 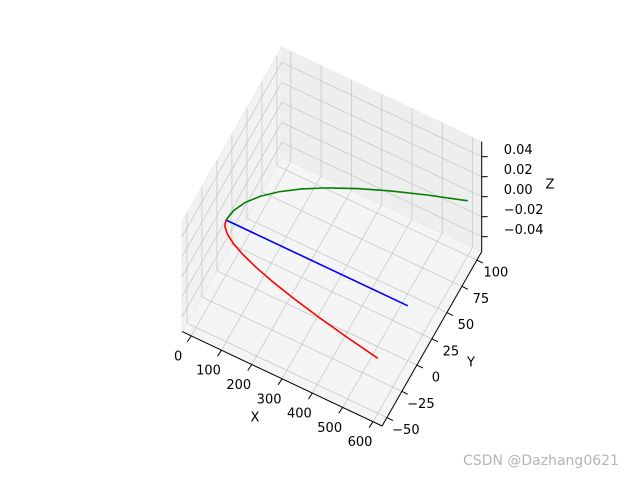 What do you see at coordinates (466, 325) in the screenshot?
I see `y-tick-label: 50` at bounding box center [466, 325].